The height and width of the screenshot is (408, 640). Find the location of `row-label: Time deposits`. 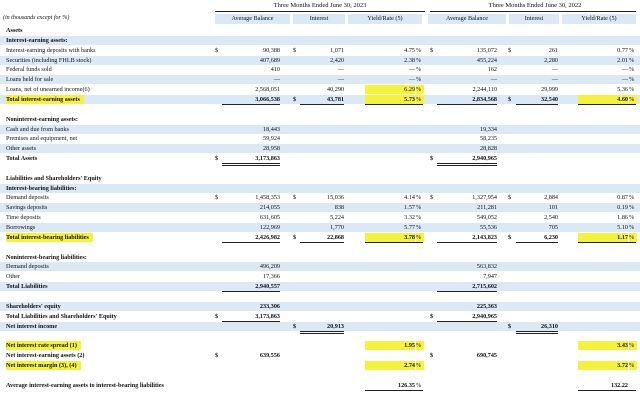

row-label: Time deposits is located at coordinates (23, 218).